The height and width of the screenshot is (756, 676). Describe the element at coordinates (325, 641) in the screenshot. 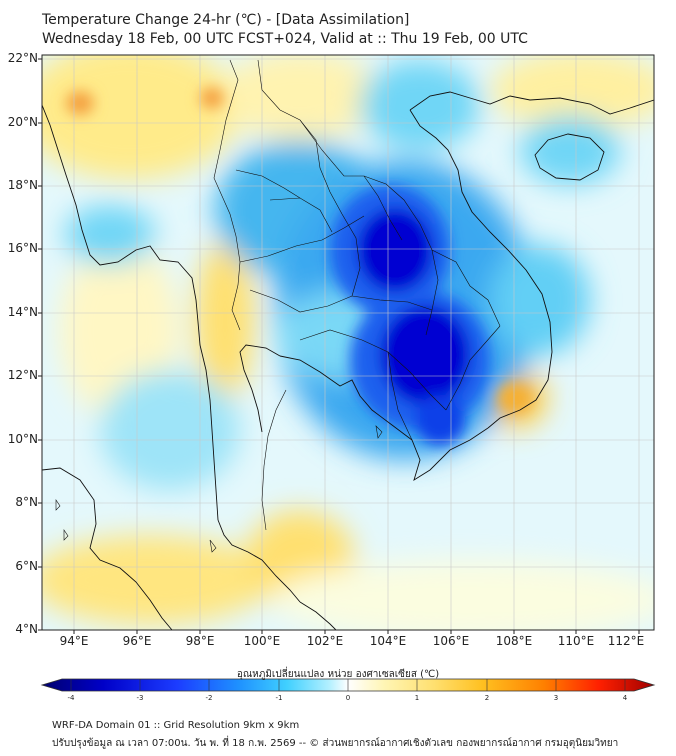

I see `lon-label-102e: 102°E` at that location.